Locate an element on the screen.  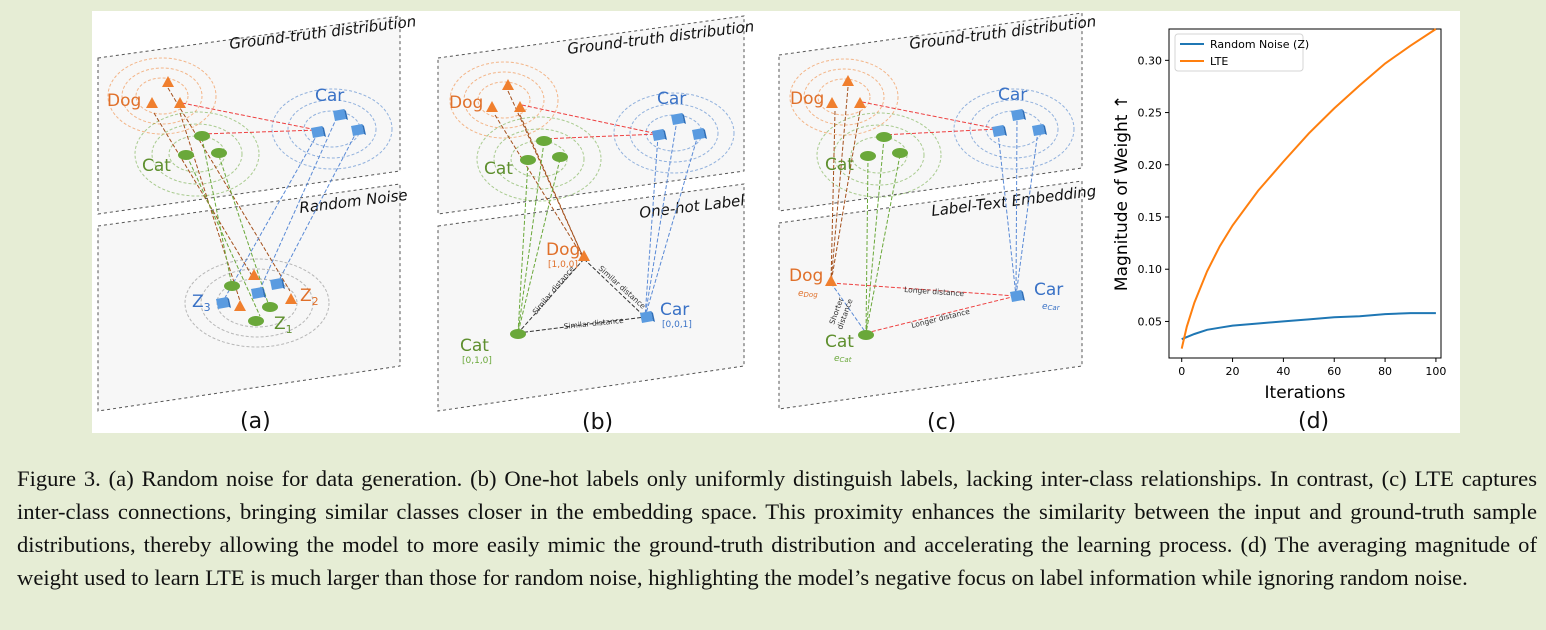
label-cat-b: Cat is located at coordinates (474, 346).